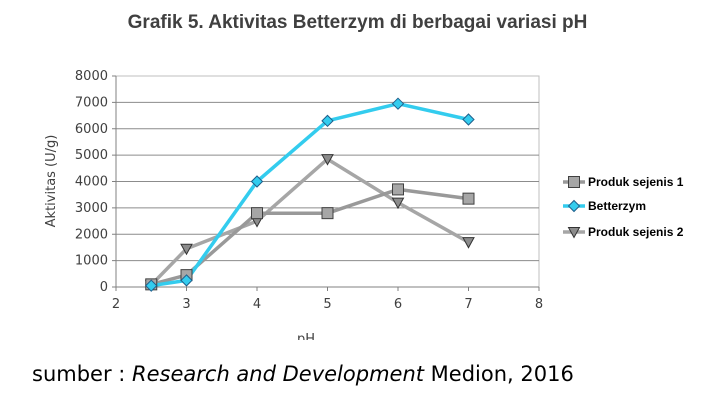 This screenshot has width=715, height=403. I want to click on x-tick-labels: 2 3 4 5 6 7 8, so click(327, 304).